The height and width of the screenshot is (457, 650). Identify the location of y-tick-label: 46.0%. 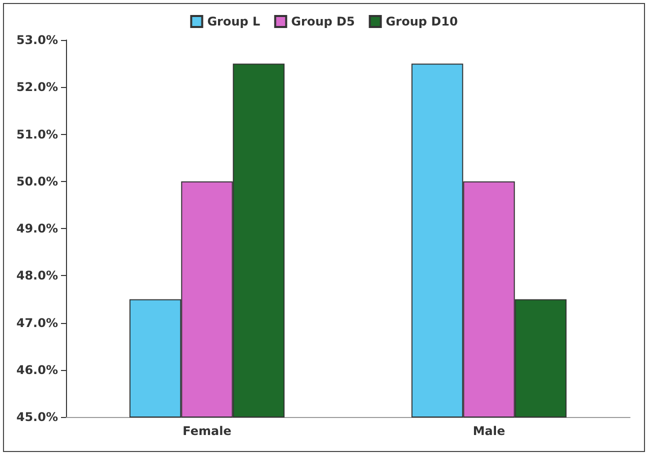
(37, 369).